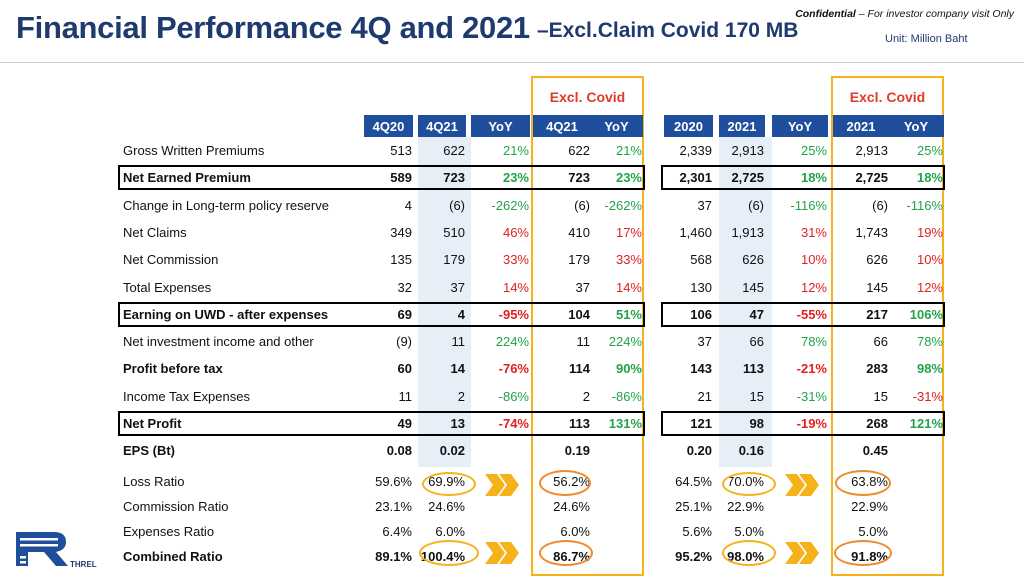 The width and height of the screenshot is (1024, 576). I want to click on table-cell: 224%, so click(512, 342).